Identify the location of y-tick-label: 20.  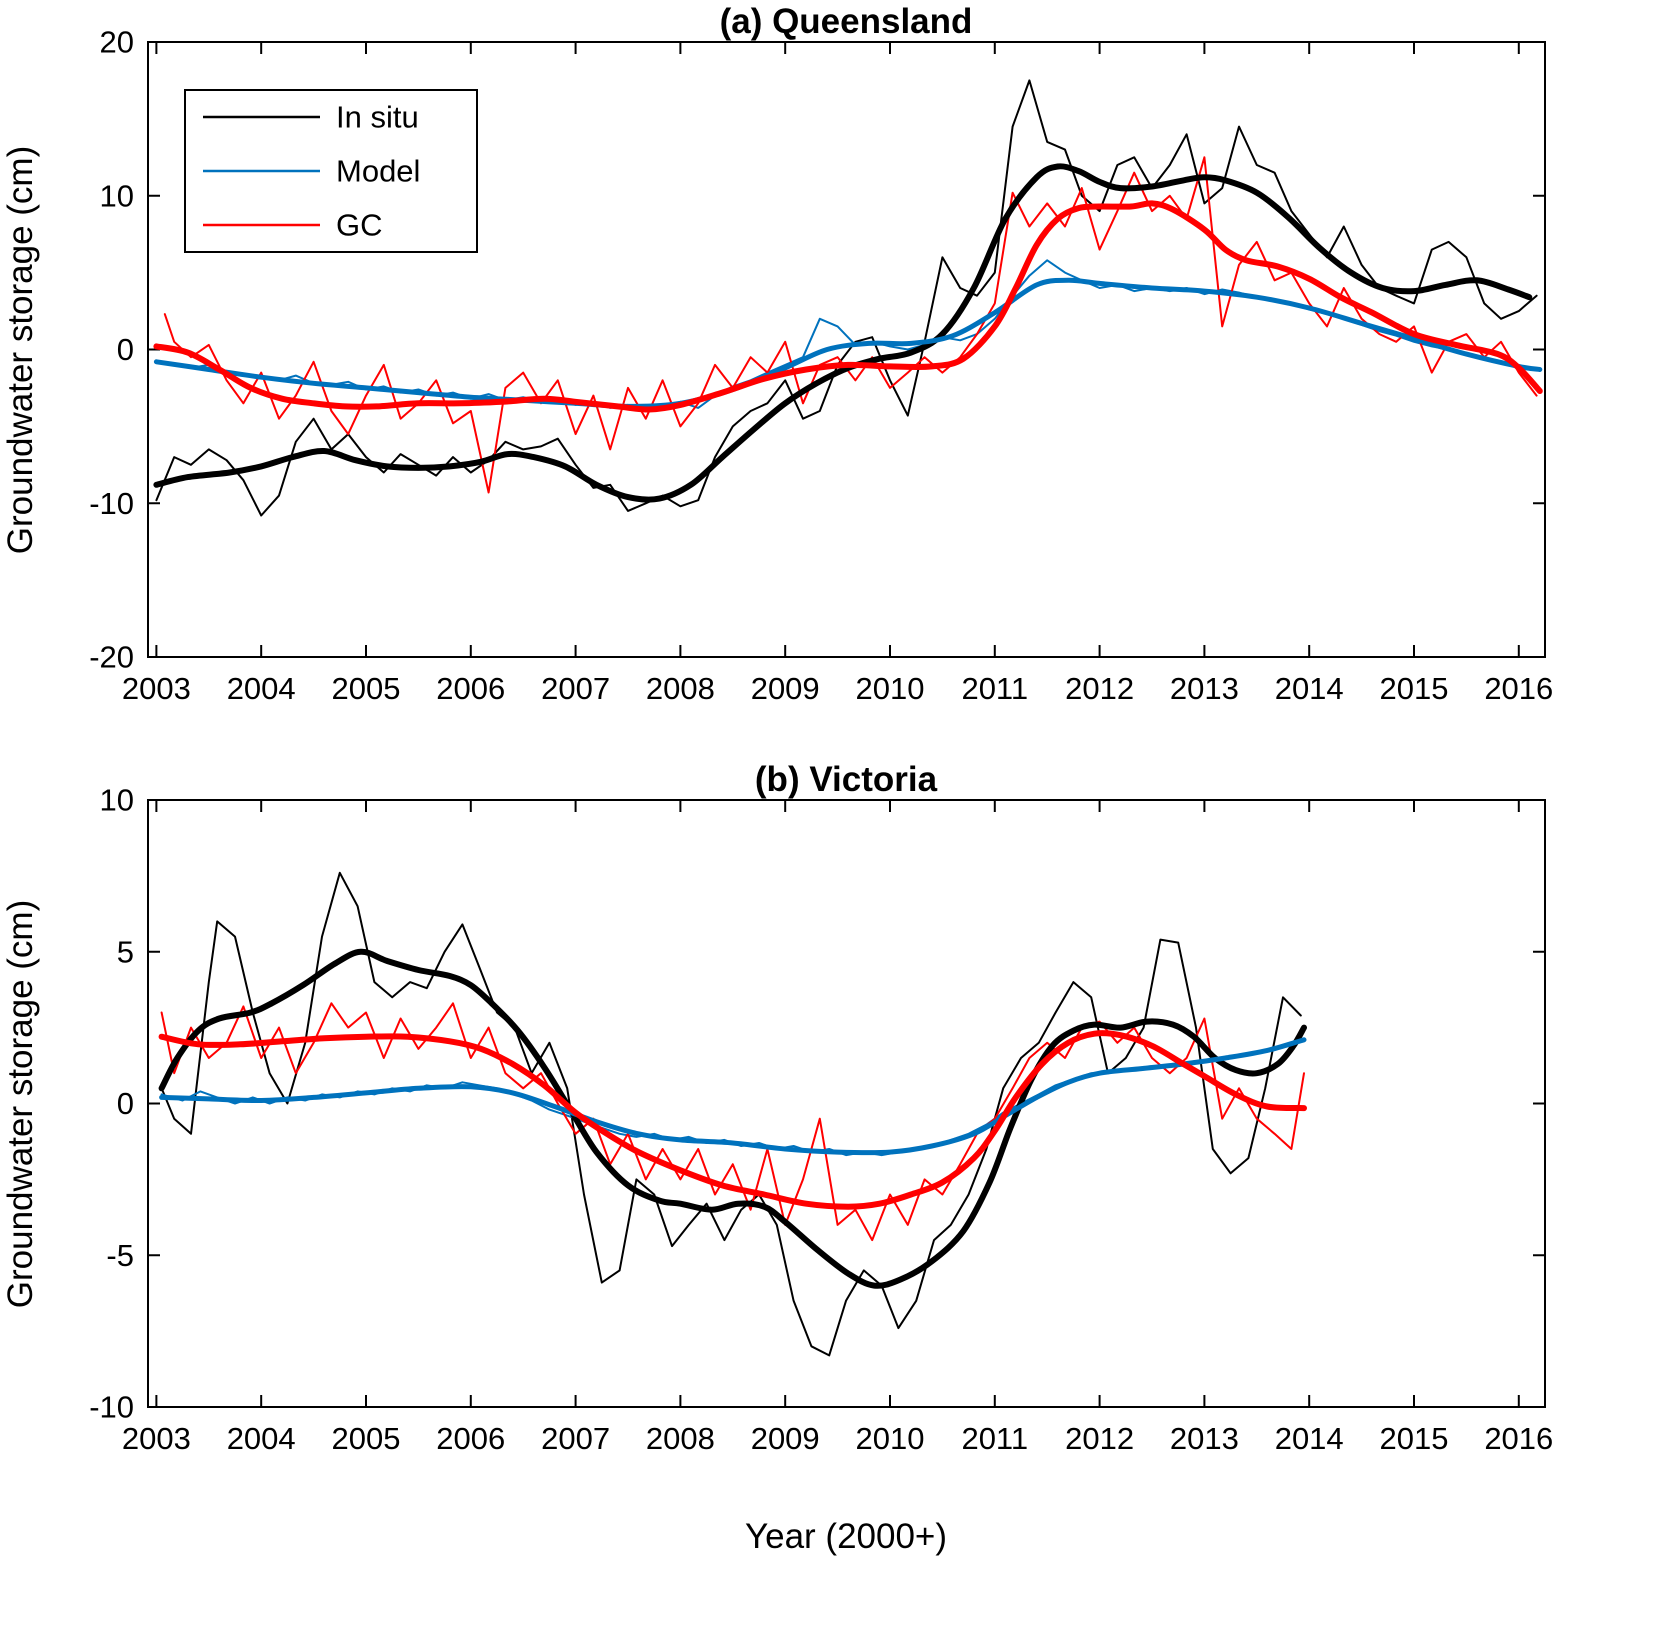
(117, 42).